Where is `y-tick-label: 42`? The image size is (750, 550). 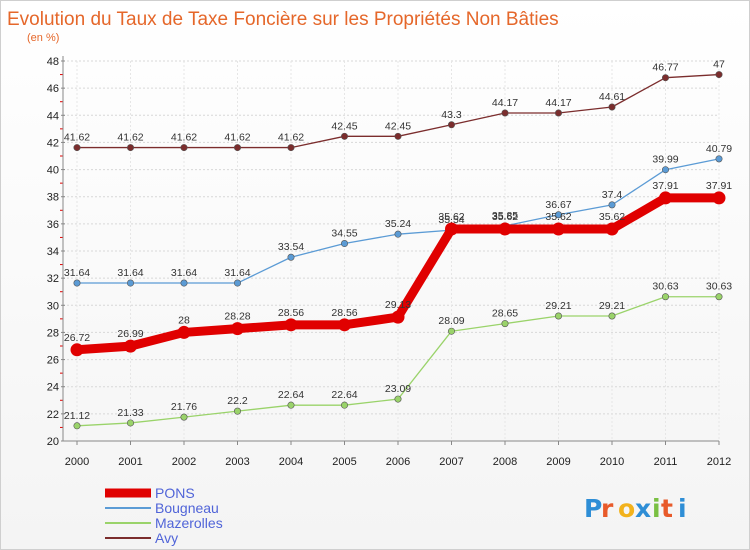
y-tick-label: 42 is located at coordinates (53, 143).